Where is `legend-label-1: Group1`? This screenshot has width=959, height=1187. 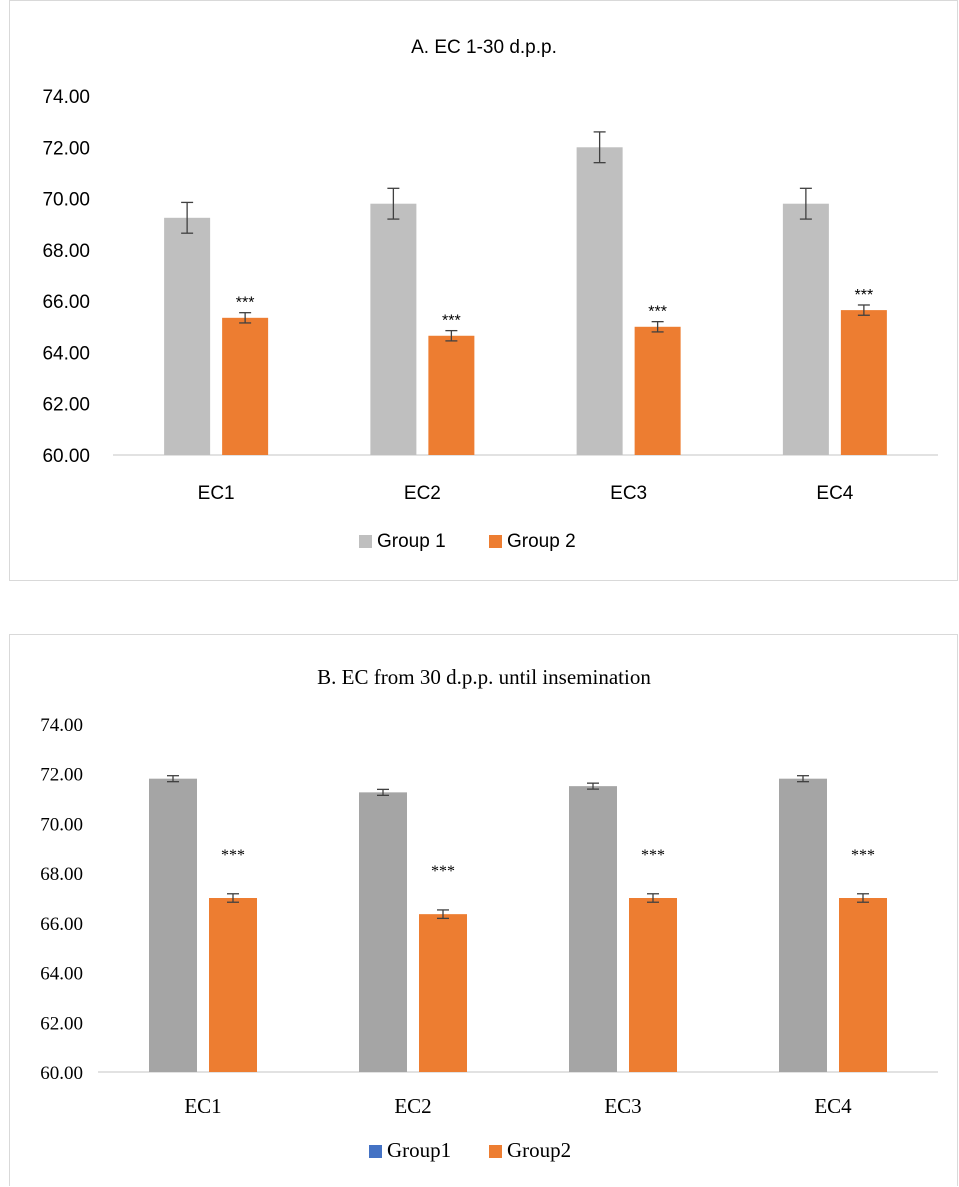
legend-label-1: Group1 is located at coordinates (419, 1150).